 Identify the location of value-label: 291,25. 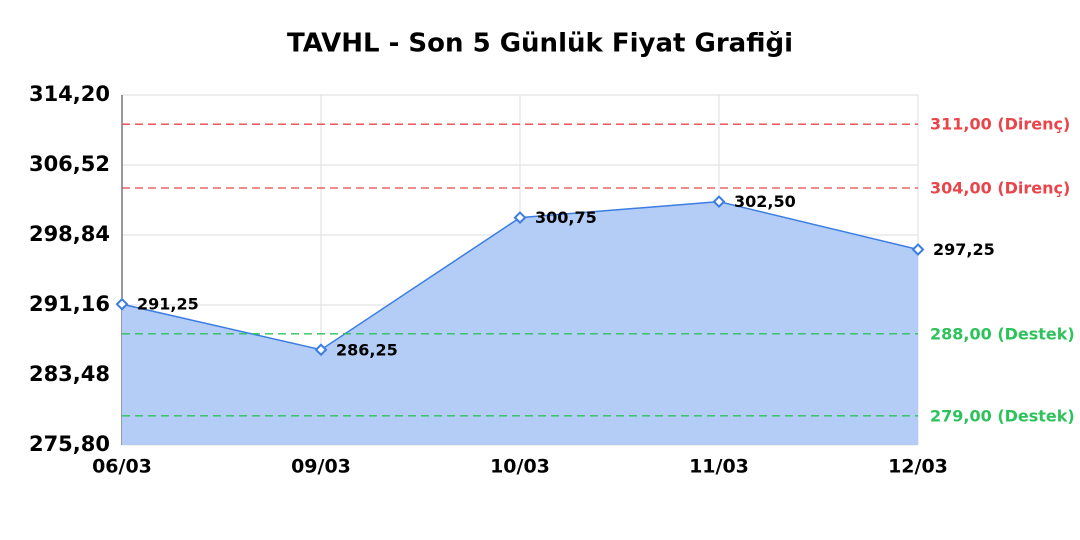
(168, 304).